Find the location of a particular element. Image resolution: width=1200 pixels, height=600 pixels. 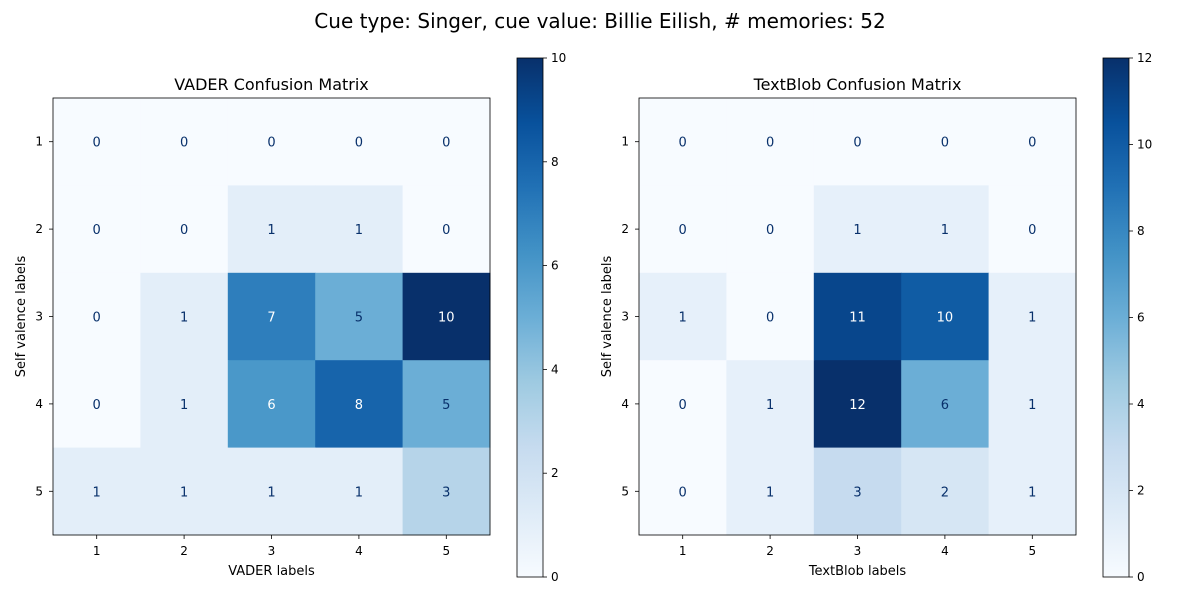

y-axis-label: Self valence labels is located at coordinates (607, 316).